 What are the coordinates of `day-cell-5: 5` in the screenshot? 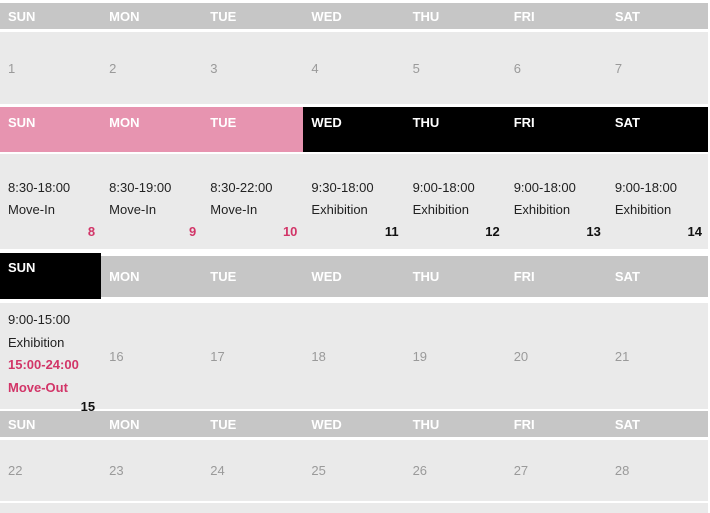 It's located at (455, 68).